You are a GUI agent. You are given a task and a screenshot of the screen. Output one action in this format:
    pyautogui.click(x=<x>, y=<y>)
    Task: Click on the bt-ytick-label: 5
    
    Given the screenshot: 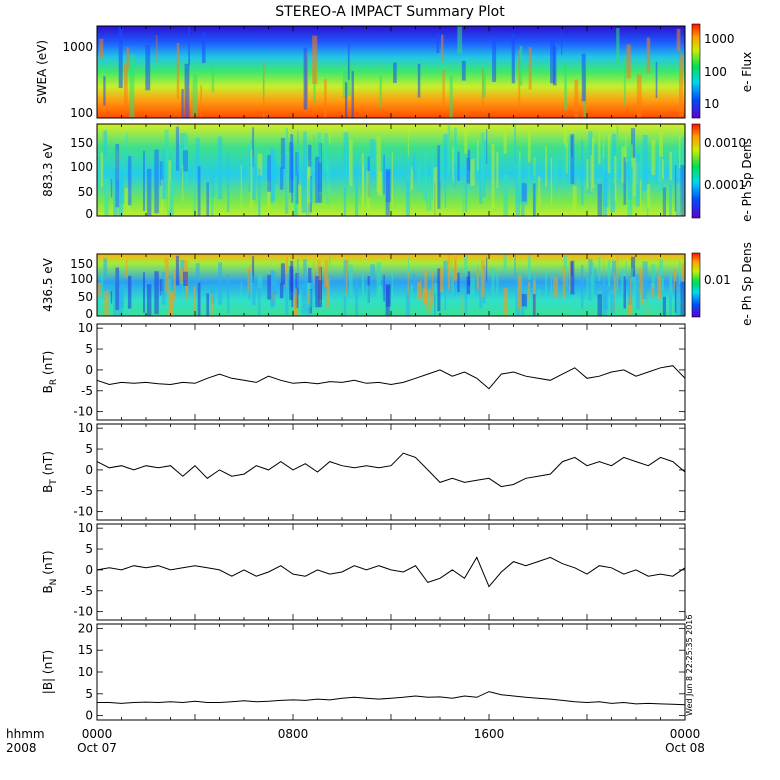 What is the action you would take?
    pyautogui.click(x=89, y=449)
    